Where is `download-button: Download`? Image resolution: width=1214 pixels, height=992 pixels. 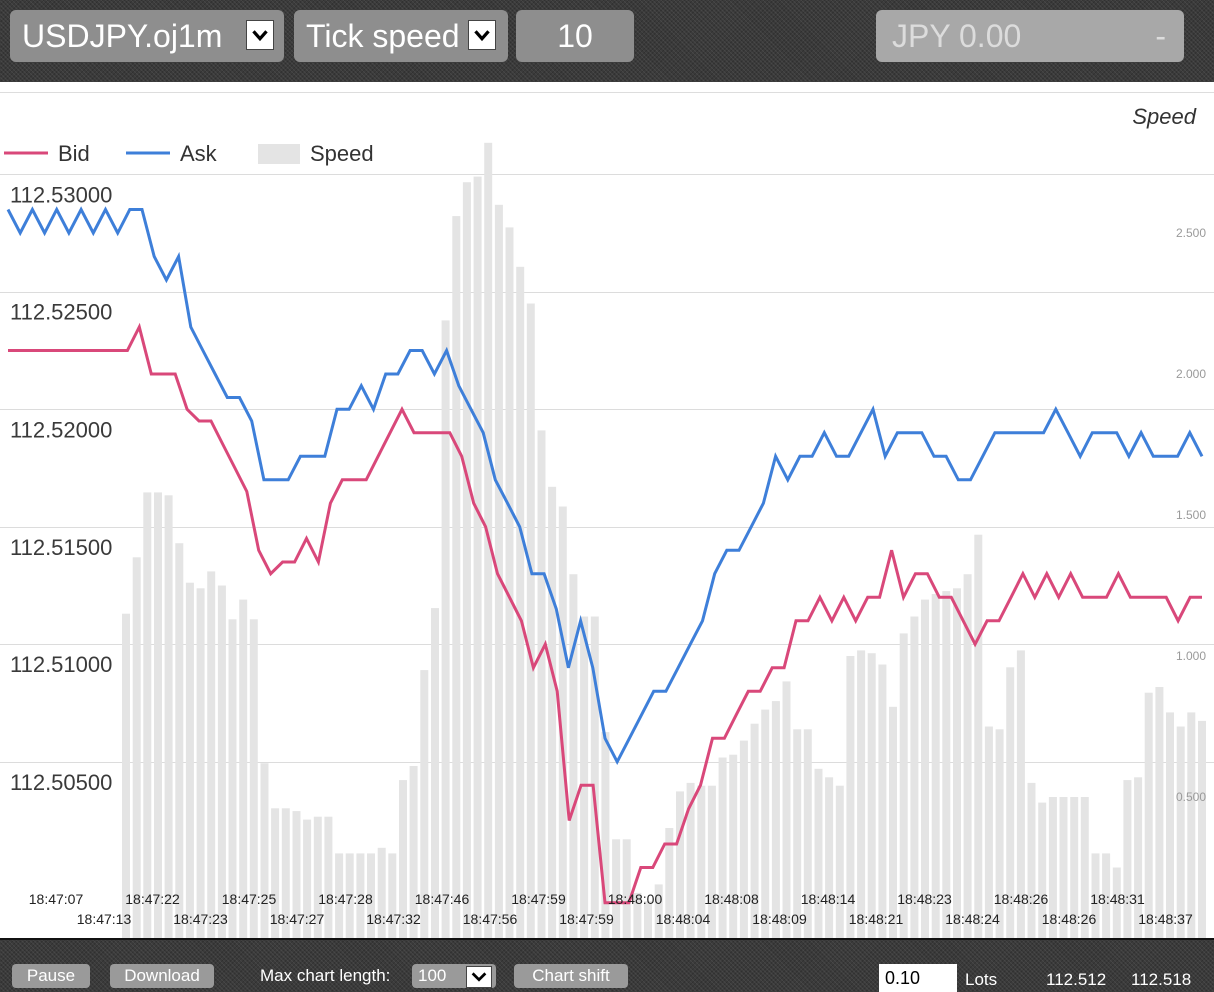 download-button: Download is located at coordinates (162, 976).